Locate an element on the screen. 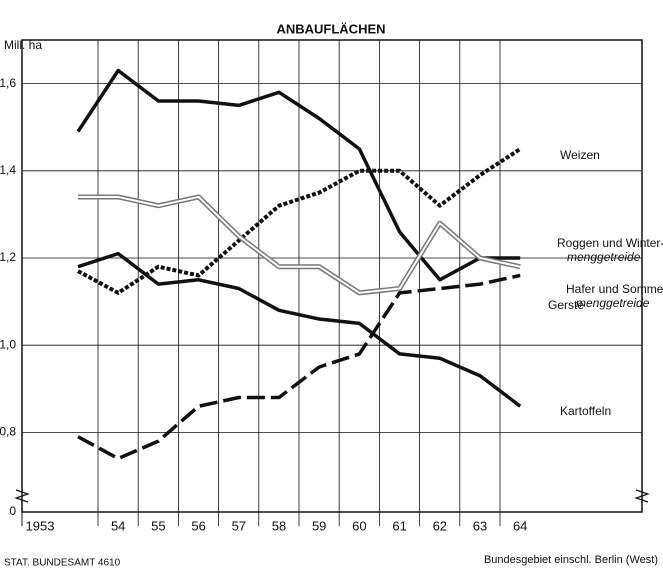  series-label: Kartoffeln is located at coordinates (585, 411).